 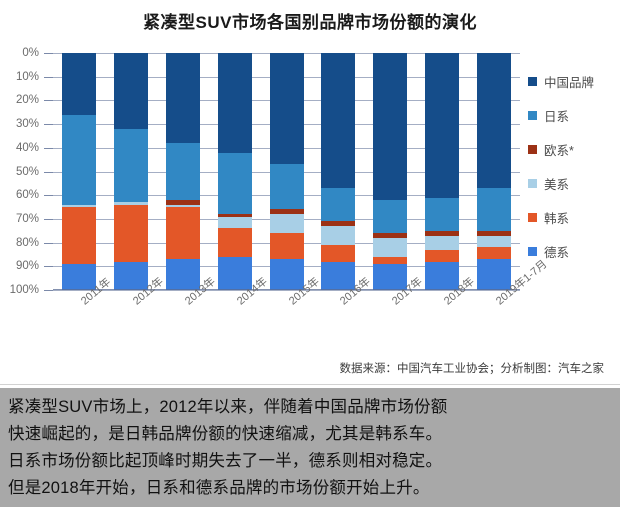 What do you see at coordinates (228, 407) in the screenshot?
I see `caption-line-1: 紧凑型SUV市场上，2012年以来，伴随着中国品牌市场份额` at bounding box center [228, 407].